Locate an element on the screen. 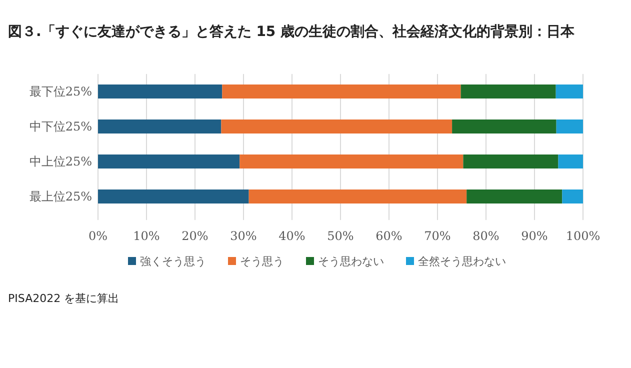  x-tick-label: 50% is located at coordinates (340, 236).